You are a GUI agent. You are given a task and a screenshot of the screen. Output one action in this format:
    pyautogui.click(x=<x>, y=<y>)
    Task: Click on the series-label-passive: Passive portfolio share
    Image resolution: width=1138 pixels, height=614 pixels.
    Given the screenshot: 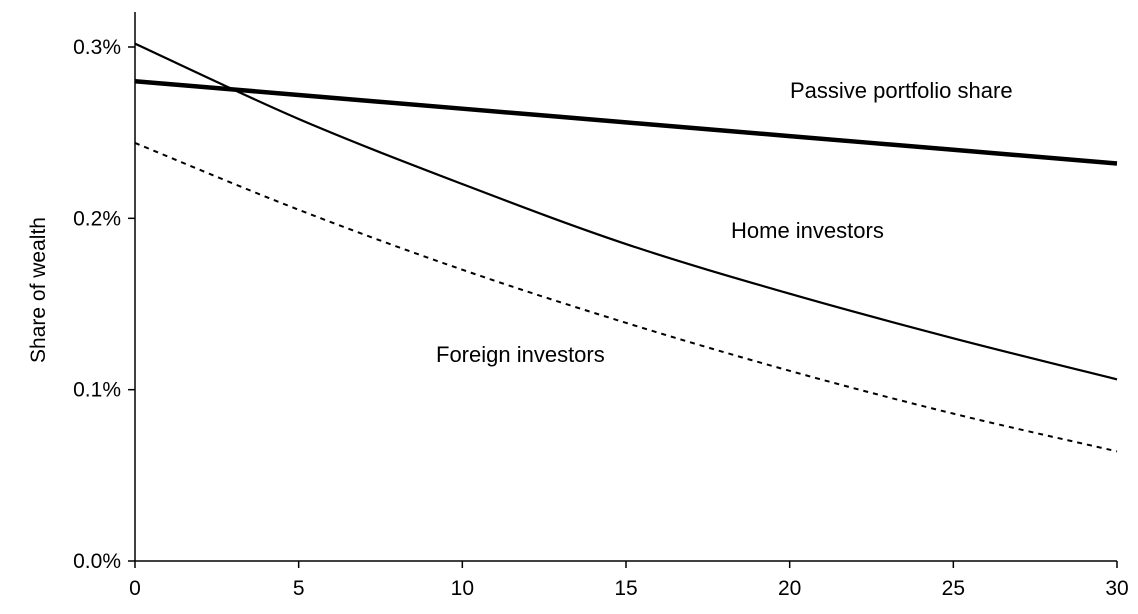 What is the action you would take?
    pyautogui.click(x=901, y=90)
    